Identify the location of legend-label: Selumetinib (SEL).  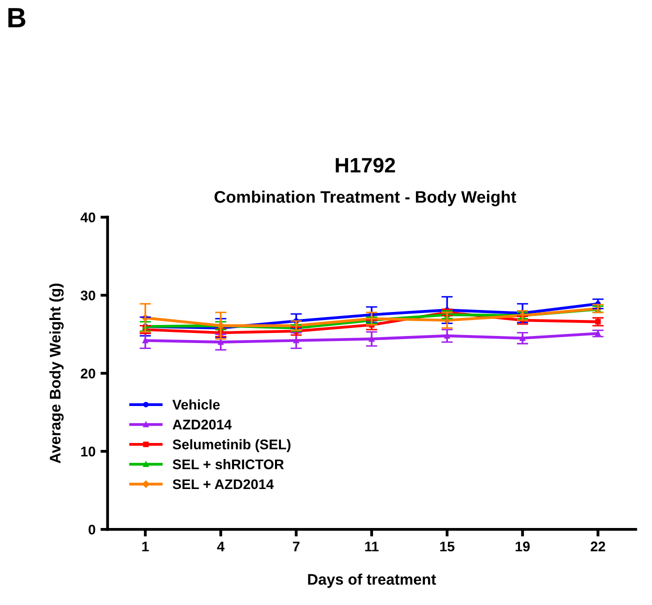
(231, 445).